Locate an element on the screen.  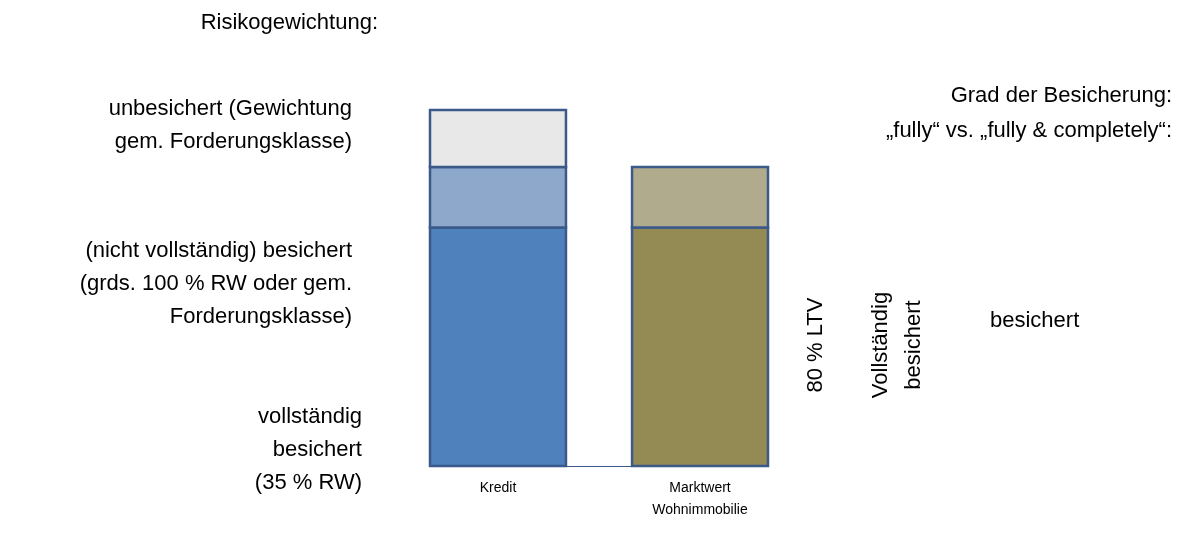
text: „fully“ vs. „fully & completely“: is located at coordinates (1028, 129).